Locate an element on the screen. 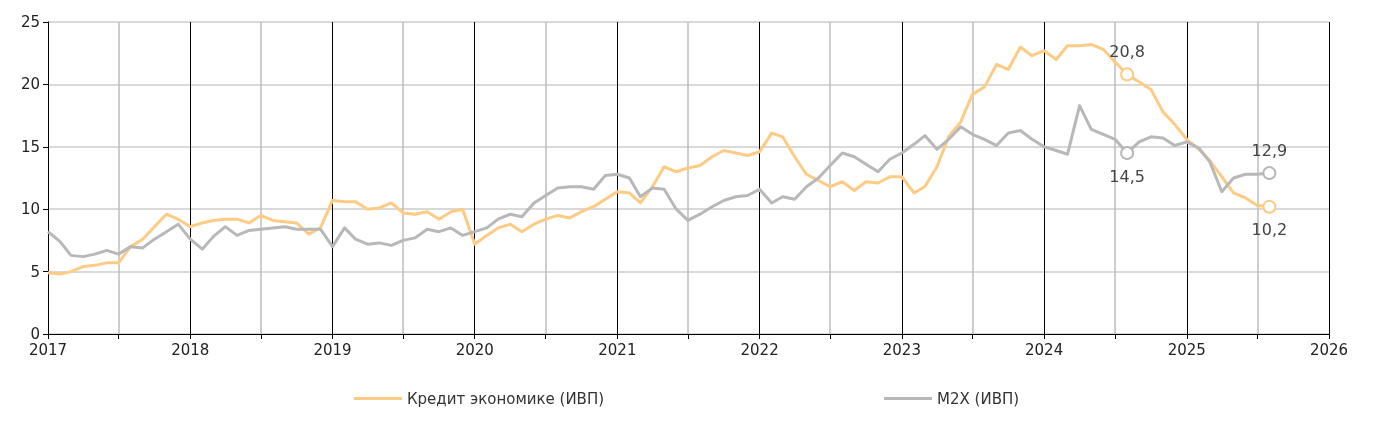 This screenshot has height=427, width=1373. x-tick-label: 2019 is located at coordinates (332, 349).